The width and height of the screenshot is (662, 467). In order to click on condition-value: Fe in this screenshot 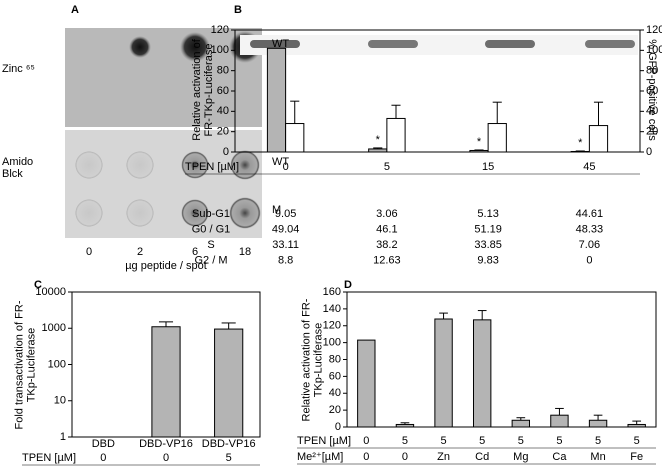, I will do `click(636, 457)`.